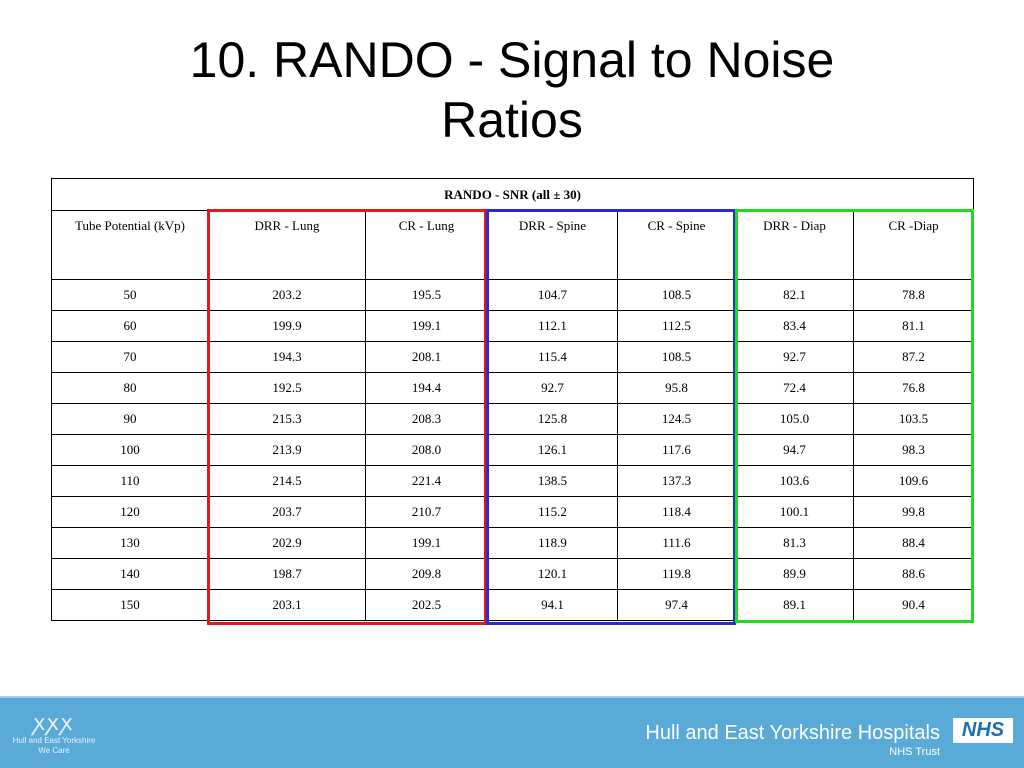 Image resolution: width=1024 pixels, height=768 pixels. Describe the element at coordinates (130, 357) in the screenshot. I see `kvp-cell: 70` at that location.